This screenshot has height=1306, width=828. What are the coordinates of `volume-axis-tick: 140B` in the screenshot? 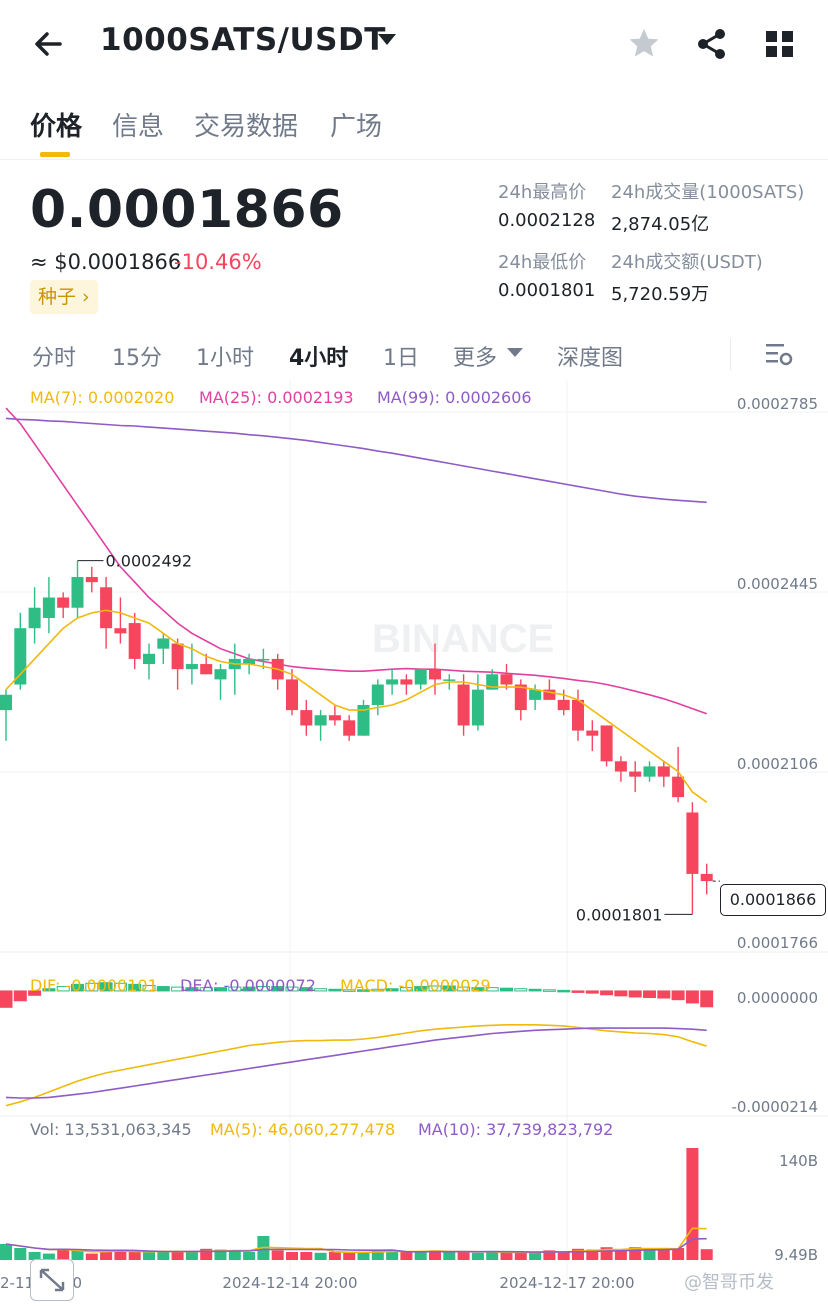 It's located at (798, 1161).